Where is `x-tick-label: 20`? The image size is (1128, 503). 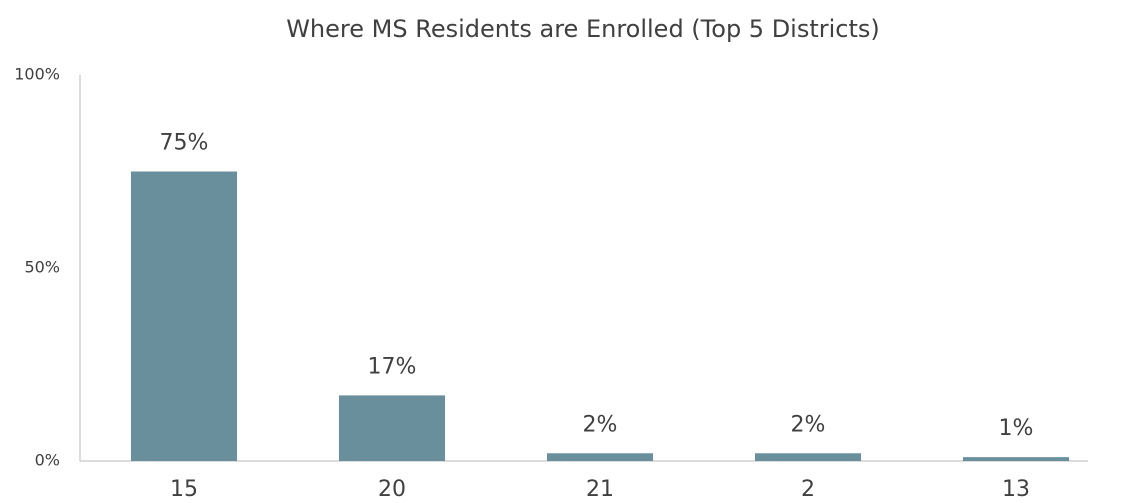 x-tick-label: 20 is located at coordinates (392, 489).